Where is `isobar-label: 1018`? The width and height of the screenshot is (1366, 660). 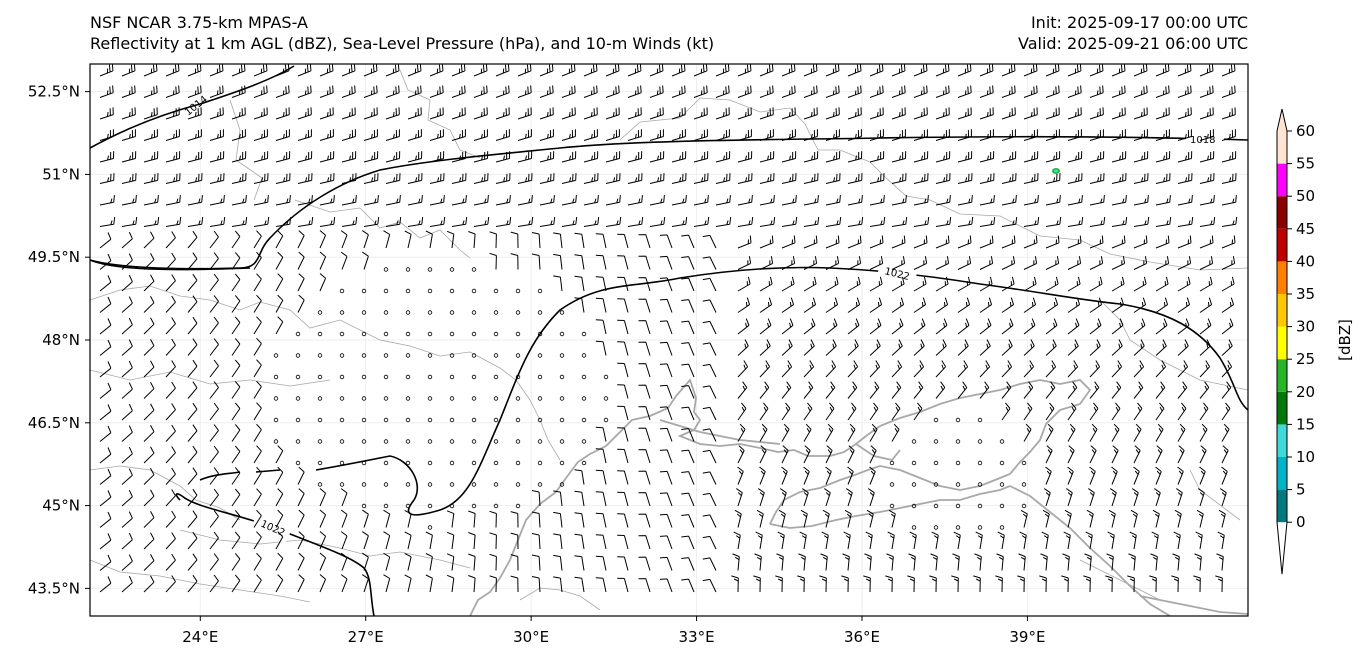
isobar-label: 1018 is located at coordinates (1202, 140).